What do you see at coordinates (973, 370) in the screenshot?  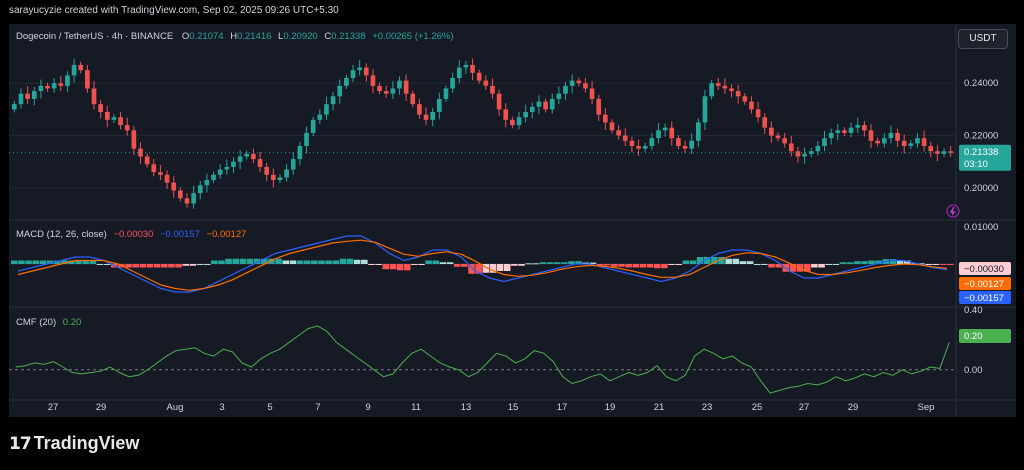 I see `cmf-zero-tick-label: 0.00` at bounding box center [973, 370].